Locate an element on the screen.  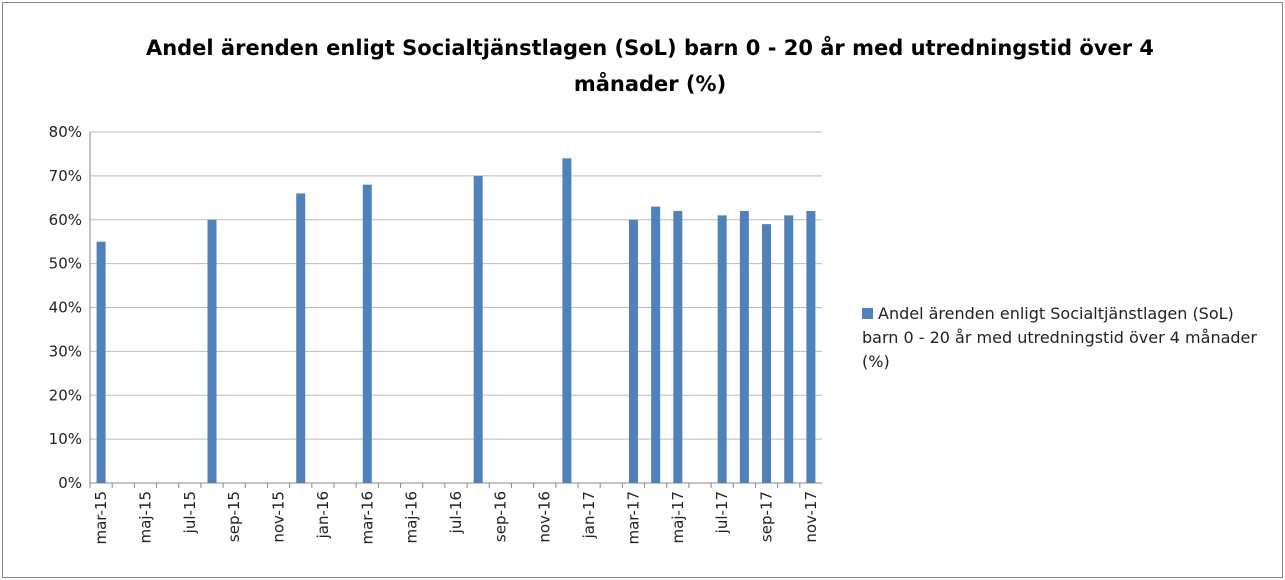
y-tick-label: 0% is located at coordinates (70, 483).